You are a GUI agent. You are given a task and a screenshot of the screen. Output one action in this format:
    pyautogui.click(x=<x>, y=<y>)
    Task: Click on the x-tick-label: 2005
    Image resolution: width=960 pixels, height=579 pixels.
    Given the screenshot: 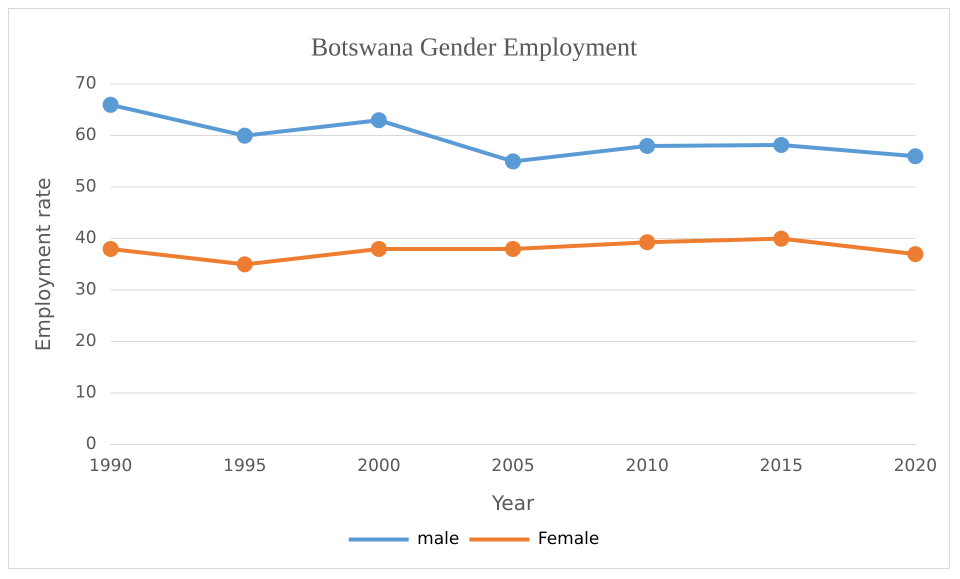 What is the action you would take?
    pyautogui.click(x=513, y=466)
    